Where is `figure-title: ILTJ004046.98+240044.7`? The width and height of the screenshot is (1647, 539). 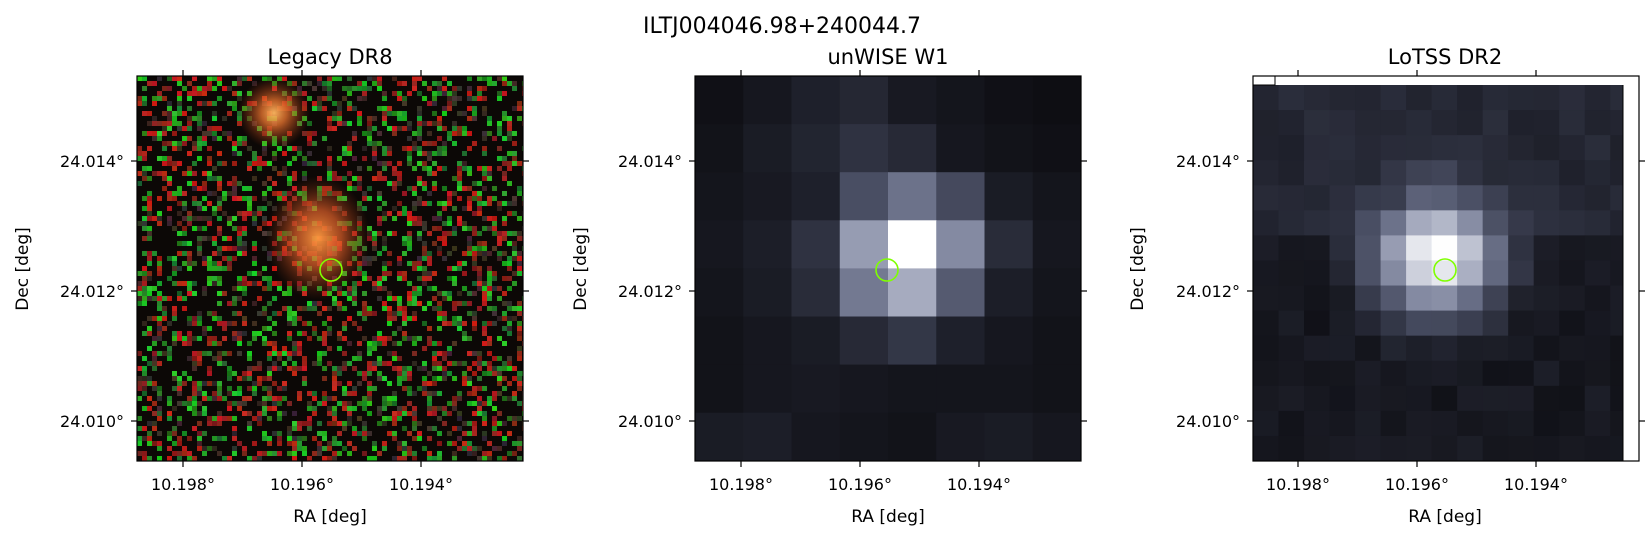 figure-title: ILTJ004046.98+240044.7 is located at coordinates (782, 26).